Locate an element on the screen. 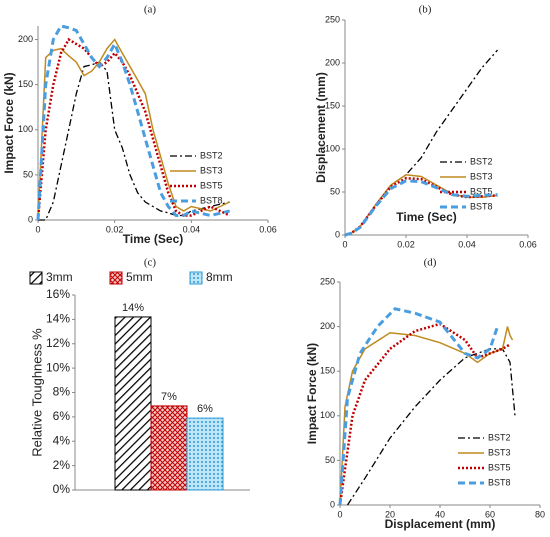 This screenshot has width=550, height=537. panel-title: (b) is located at coordinates (425, 10).